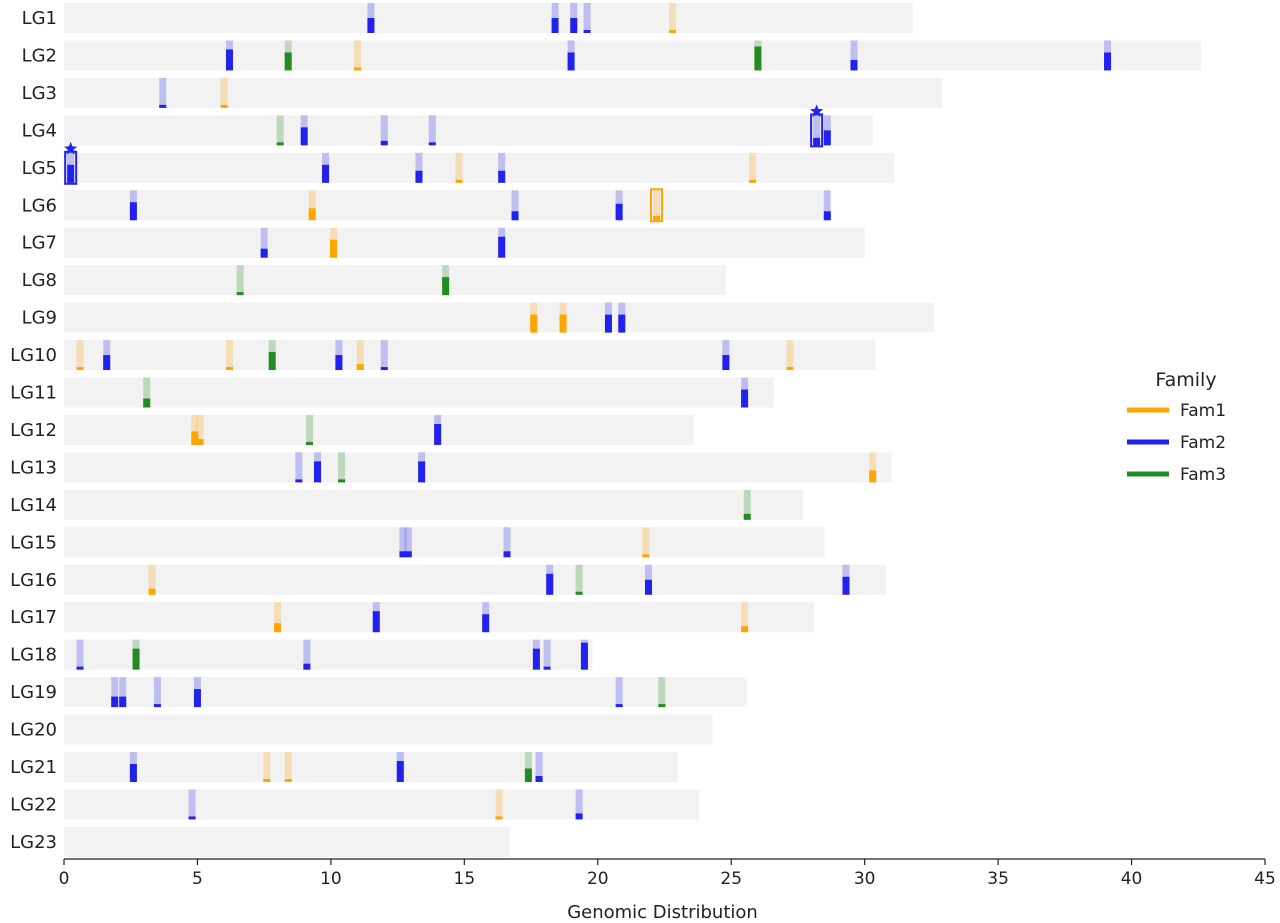 The image size is (1280, 923). Describe the element at coordinates (464, 242) in the screenshot. I see `chromosome-bar-lg7` at that location.